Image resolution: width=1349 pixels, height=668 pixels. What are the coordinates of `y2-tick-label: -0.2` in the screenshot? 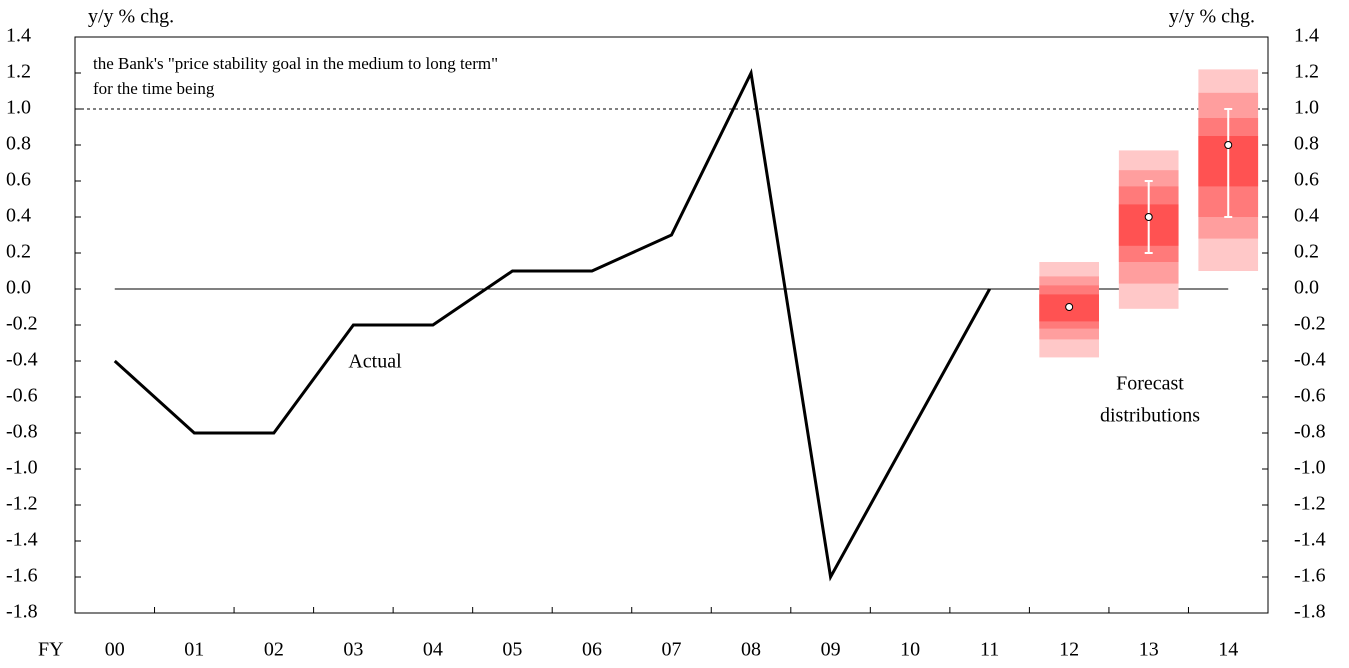 It's located at (1310, 324).